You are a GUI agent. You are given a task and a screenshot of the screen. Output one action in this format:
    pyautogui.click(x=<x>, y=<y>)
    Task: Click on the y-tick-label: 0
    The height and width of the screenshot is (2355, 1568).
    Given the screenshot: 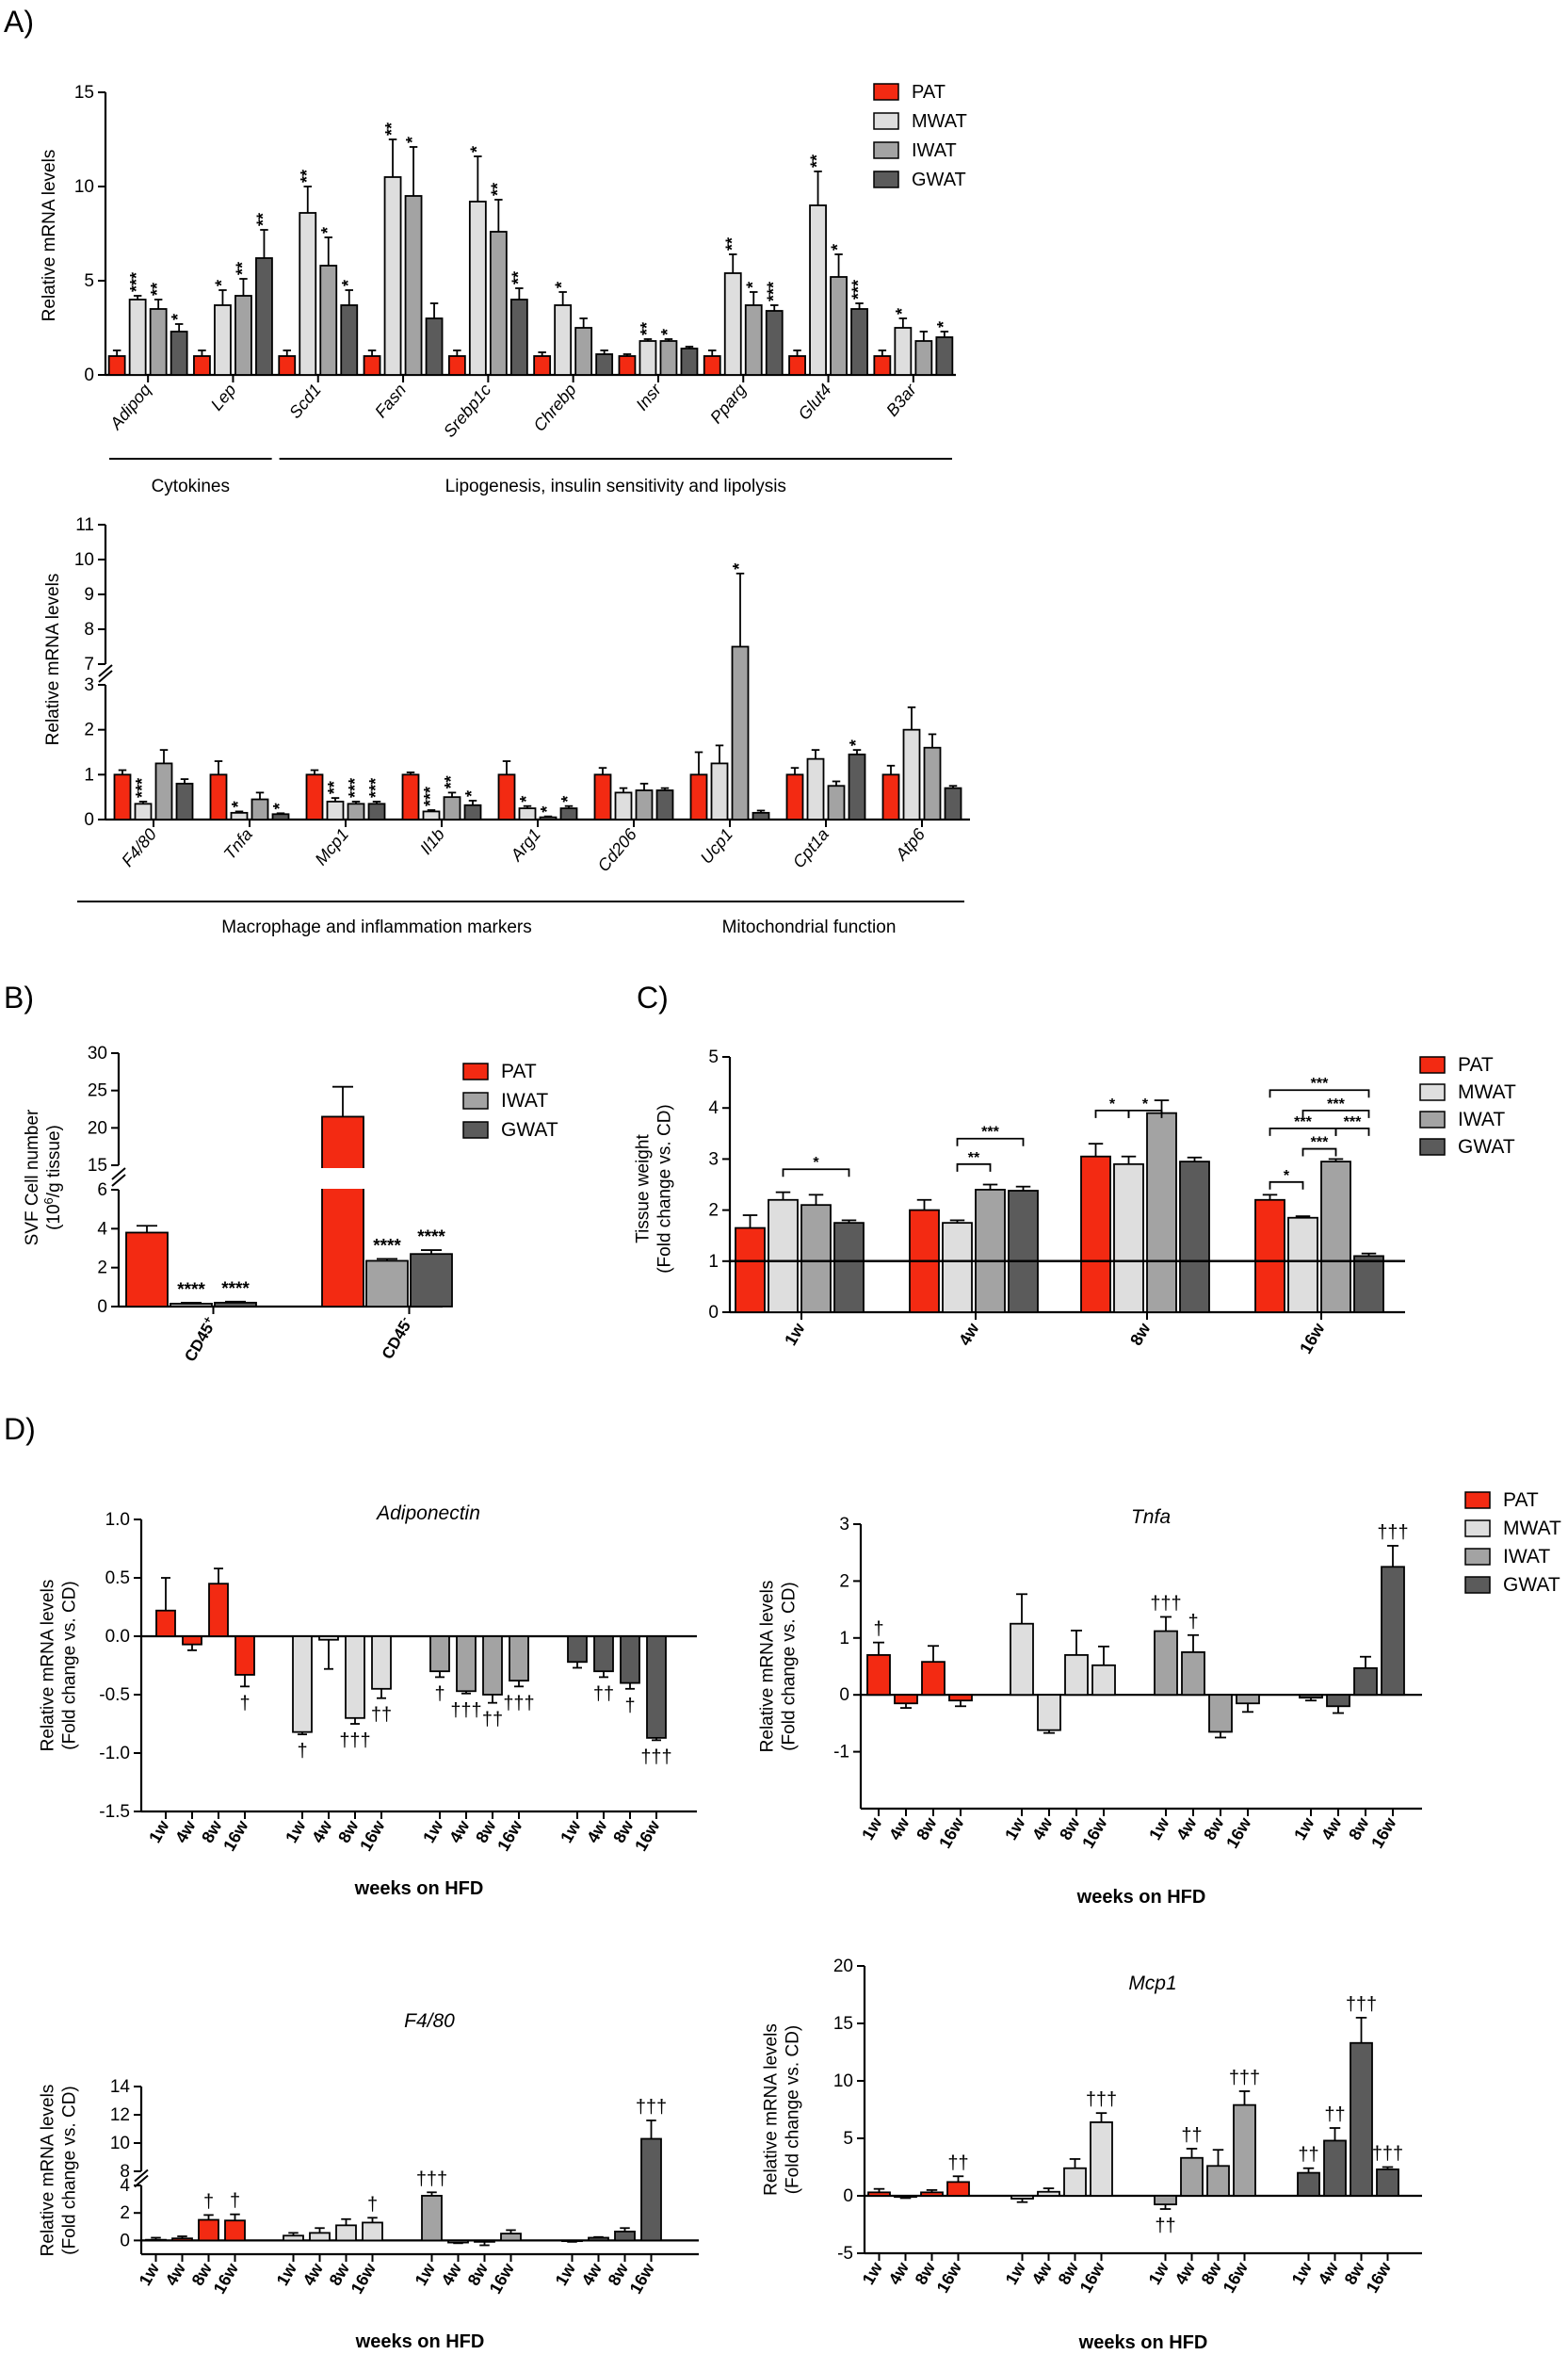 What is the action you would take?
    pyautogui.click(x=848, y=2196)
    